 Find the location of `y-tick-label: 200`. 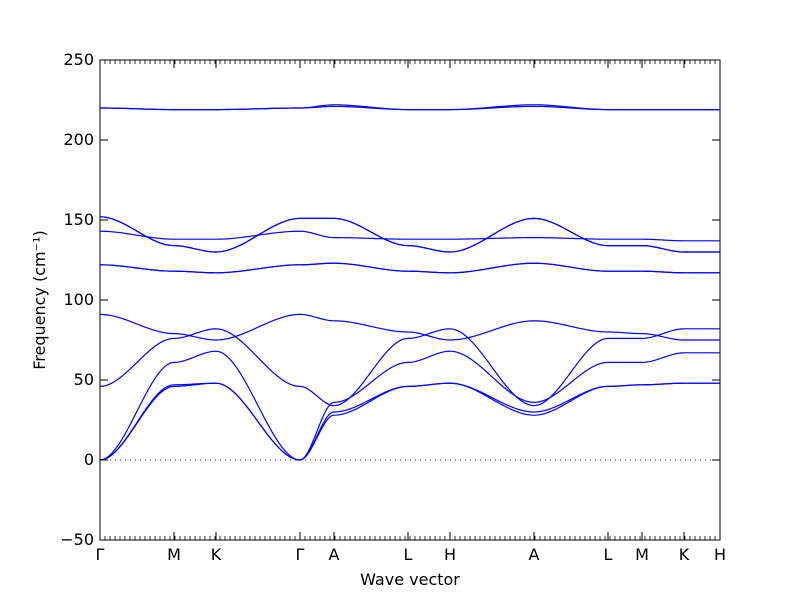

y-tick-label: 200 is located at coordinates (78, 139).